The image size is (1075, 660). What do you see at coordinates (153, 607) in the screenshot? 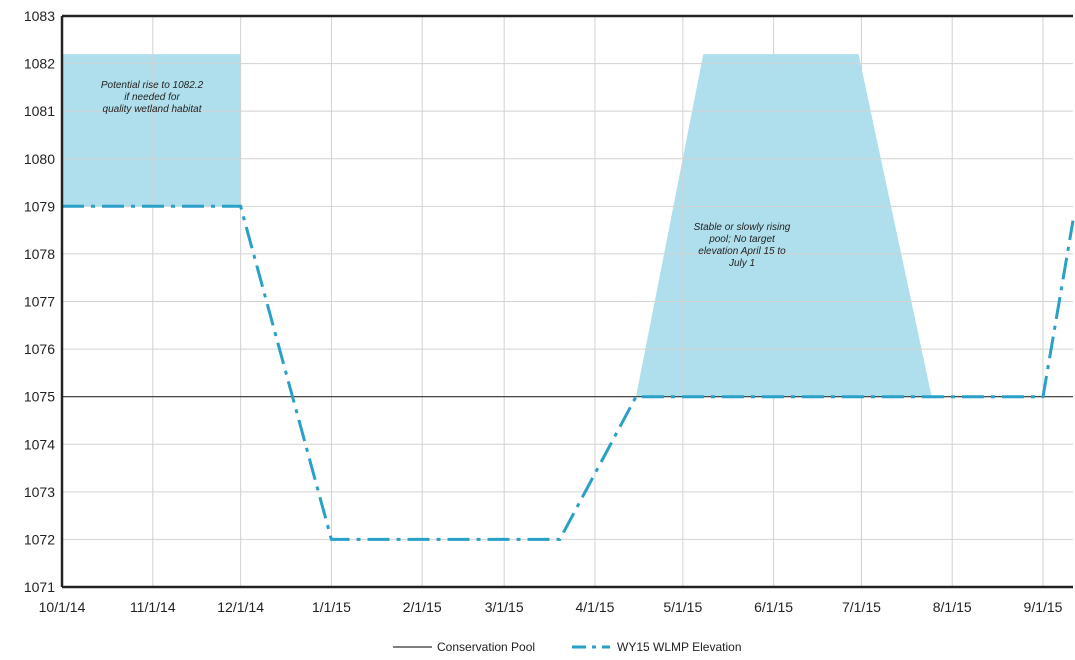
I see `x-tick-label: 11/1/14` at bounding box center [153, 607].